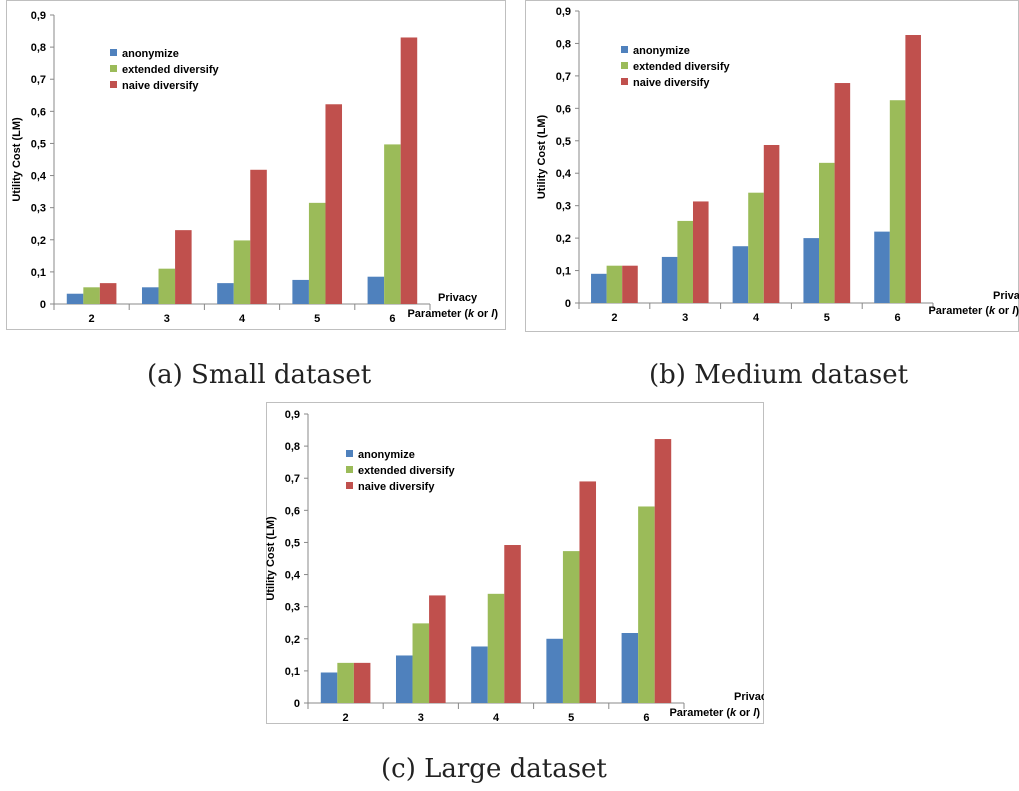 The height and width of the screenshot is (791, 1019). I want to click on caption-small: (a) Small dataset, so click(259, 375).